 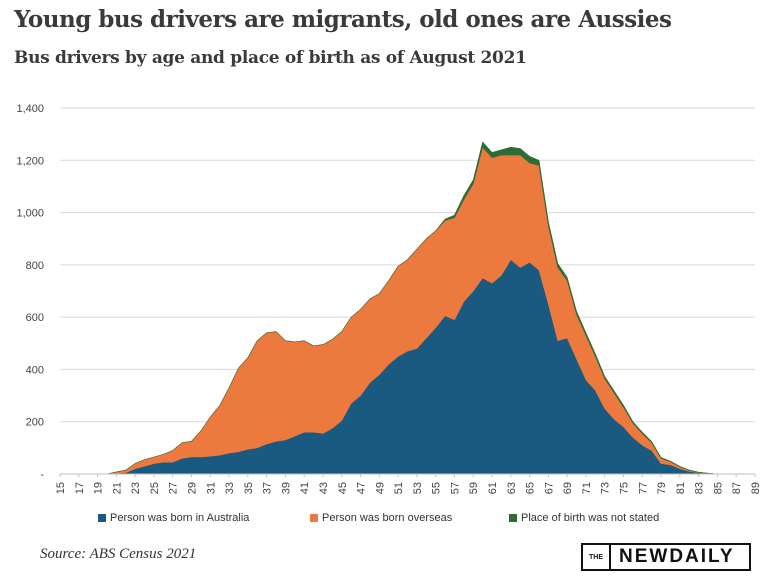 What do you see at coordinates (643, 488) in the screenshot?
I see `x-tick-label: 77` at bounding box center [643, 488].